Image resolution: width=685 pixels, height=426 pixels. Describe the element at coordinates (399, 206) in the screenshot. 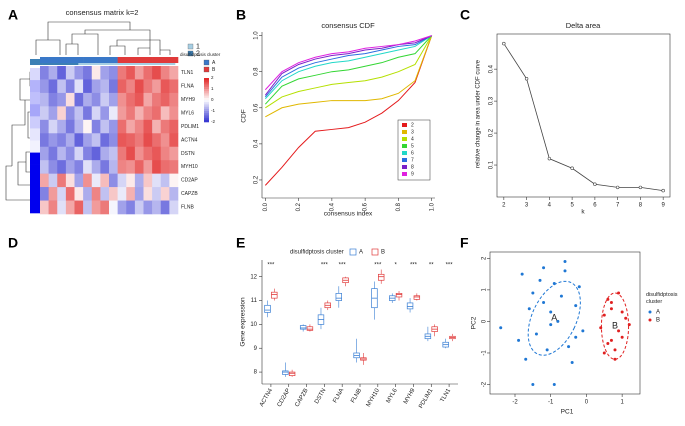

I see `x-tick-label: 0.8` at that location.